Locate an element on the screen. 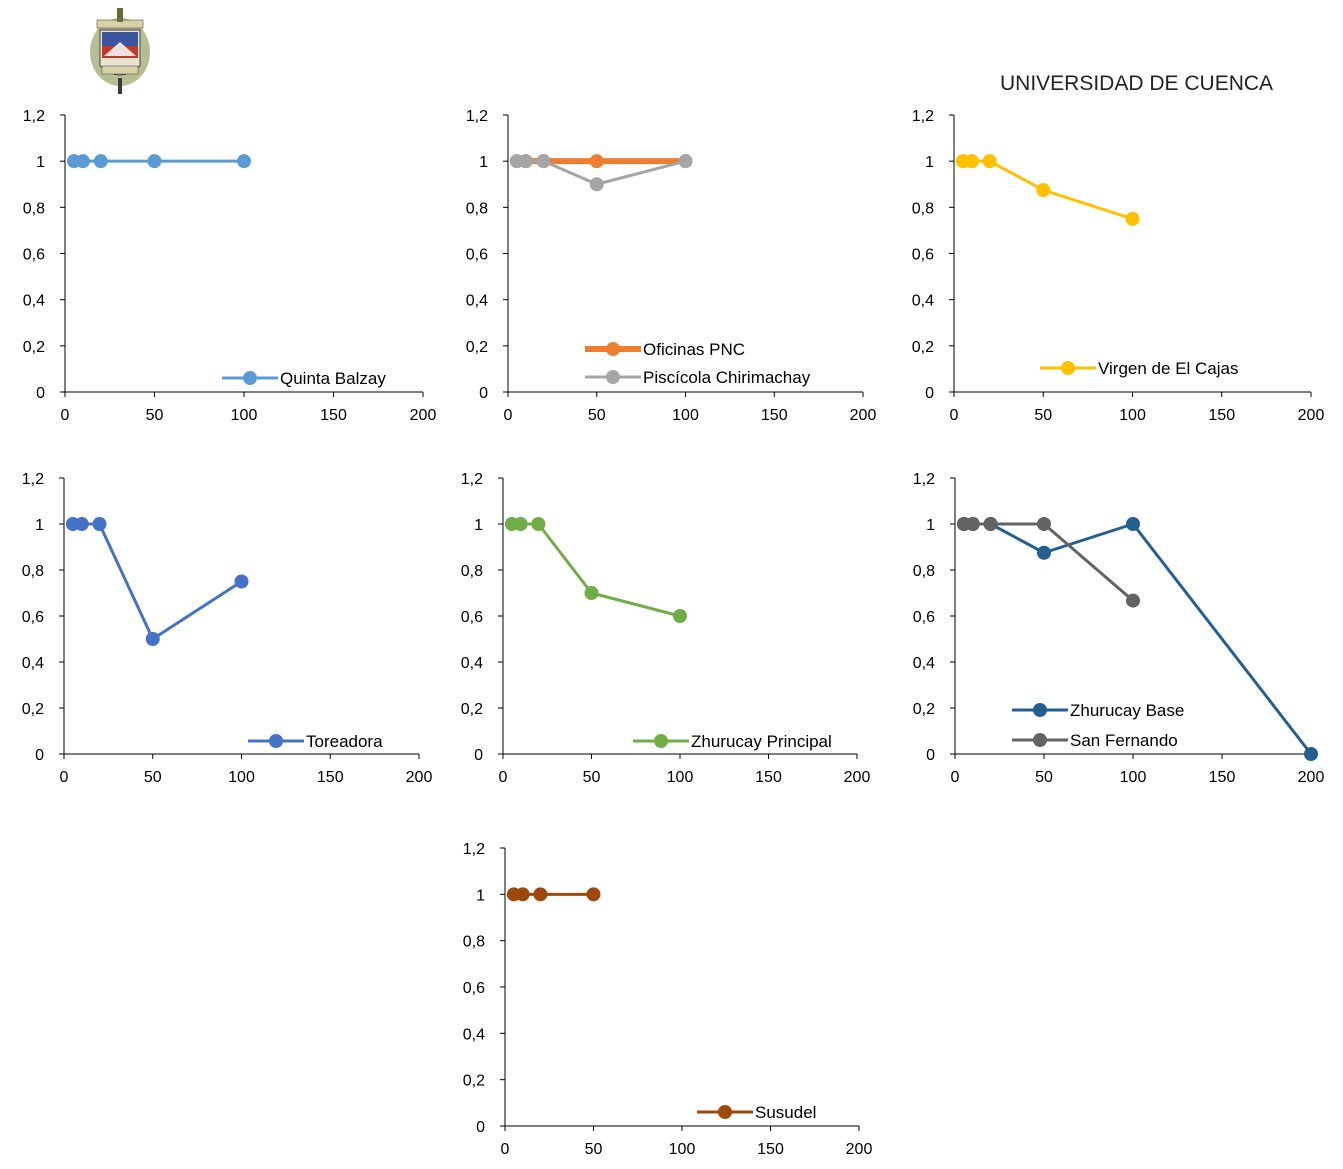 Image resolution: width=1343 pixels, height=1169 pixels. legend-label: Toreadora is located at coordinates (344, 741).